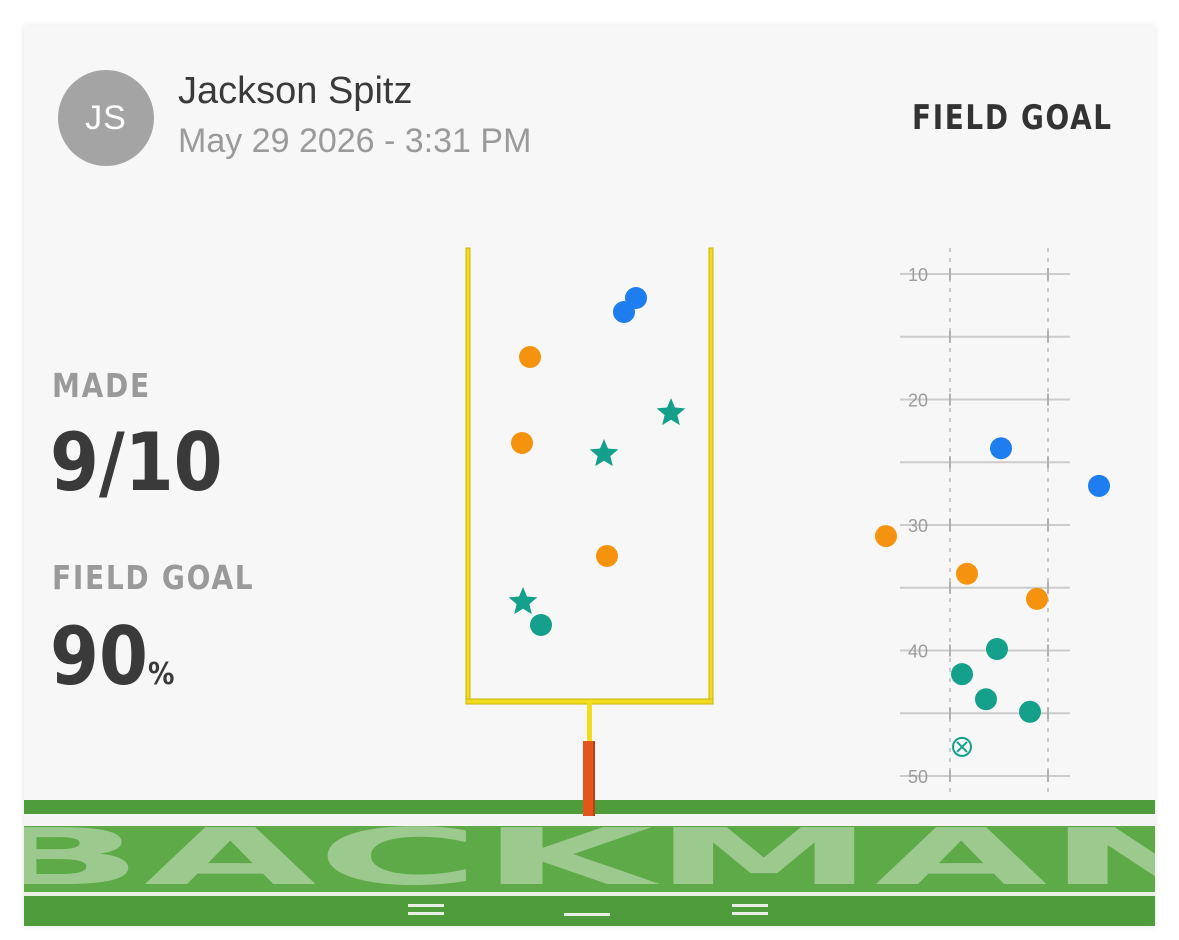 The width and height of the screenshot is (1179, 940). Describe the element at coordinates (918, 526) in the screenshot. I see `yard-tick-label: 30` at that location.